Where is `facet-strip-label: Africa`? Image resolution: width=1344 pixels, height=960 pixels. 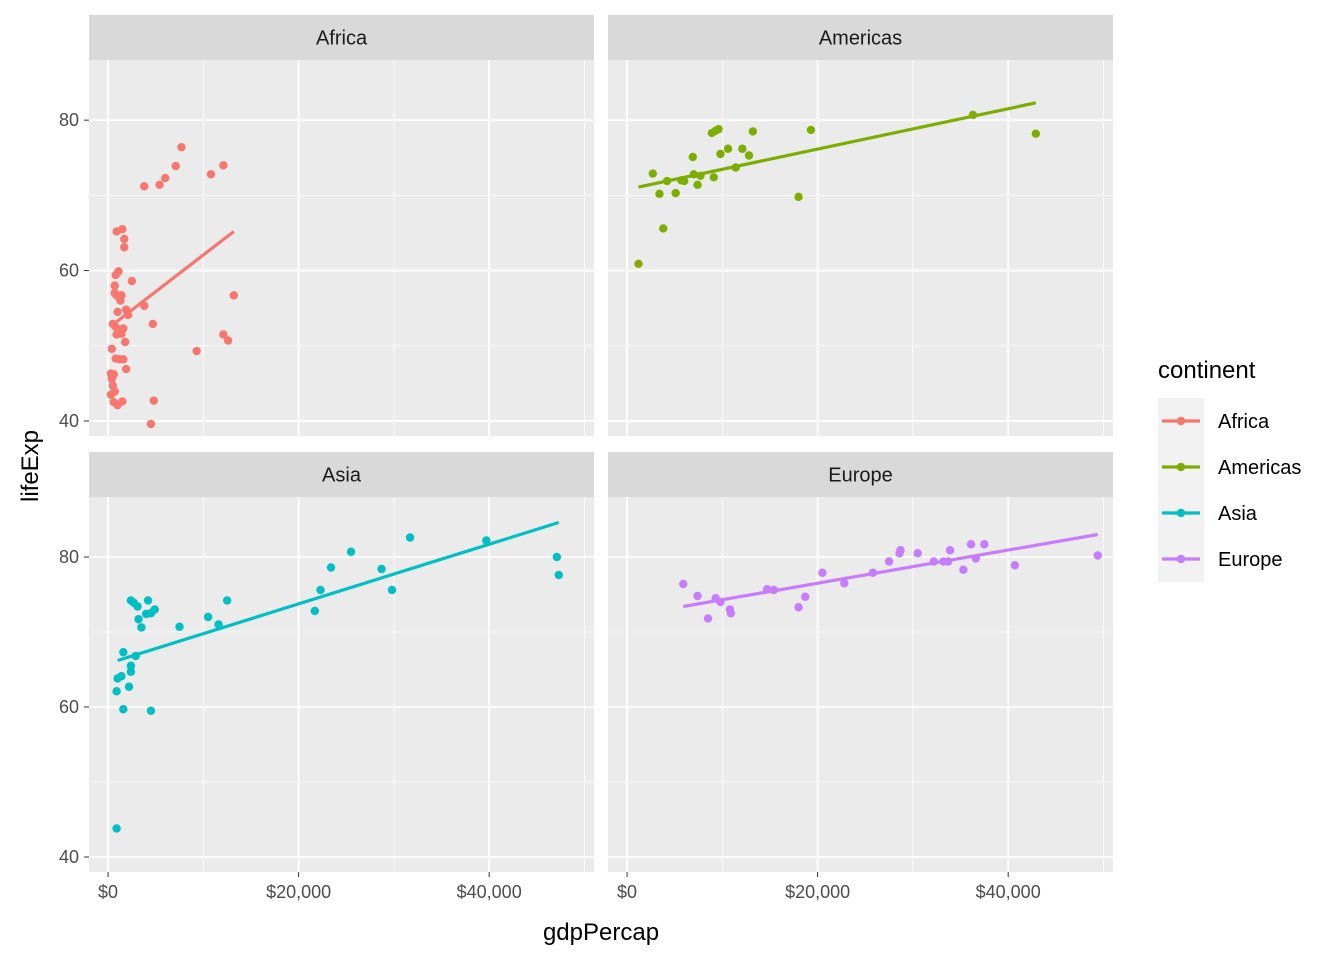 facet-strip-label: Africa is located at coordinates (342, 39).